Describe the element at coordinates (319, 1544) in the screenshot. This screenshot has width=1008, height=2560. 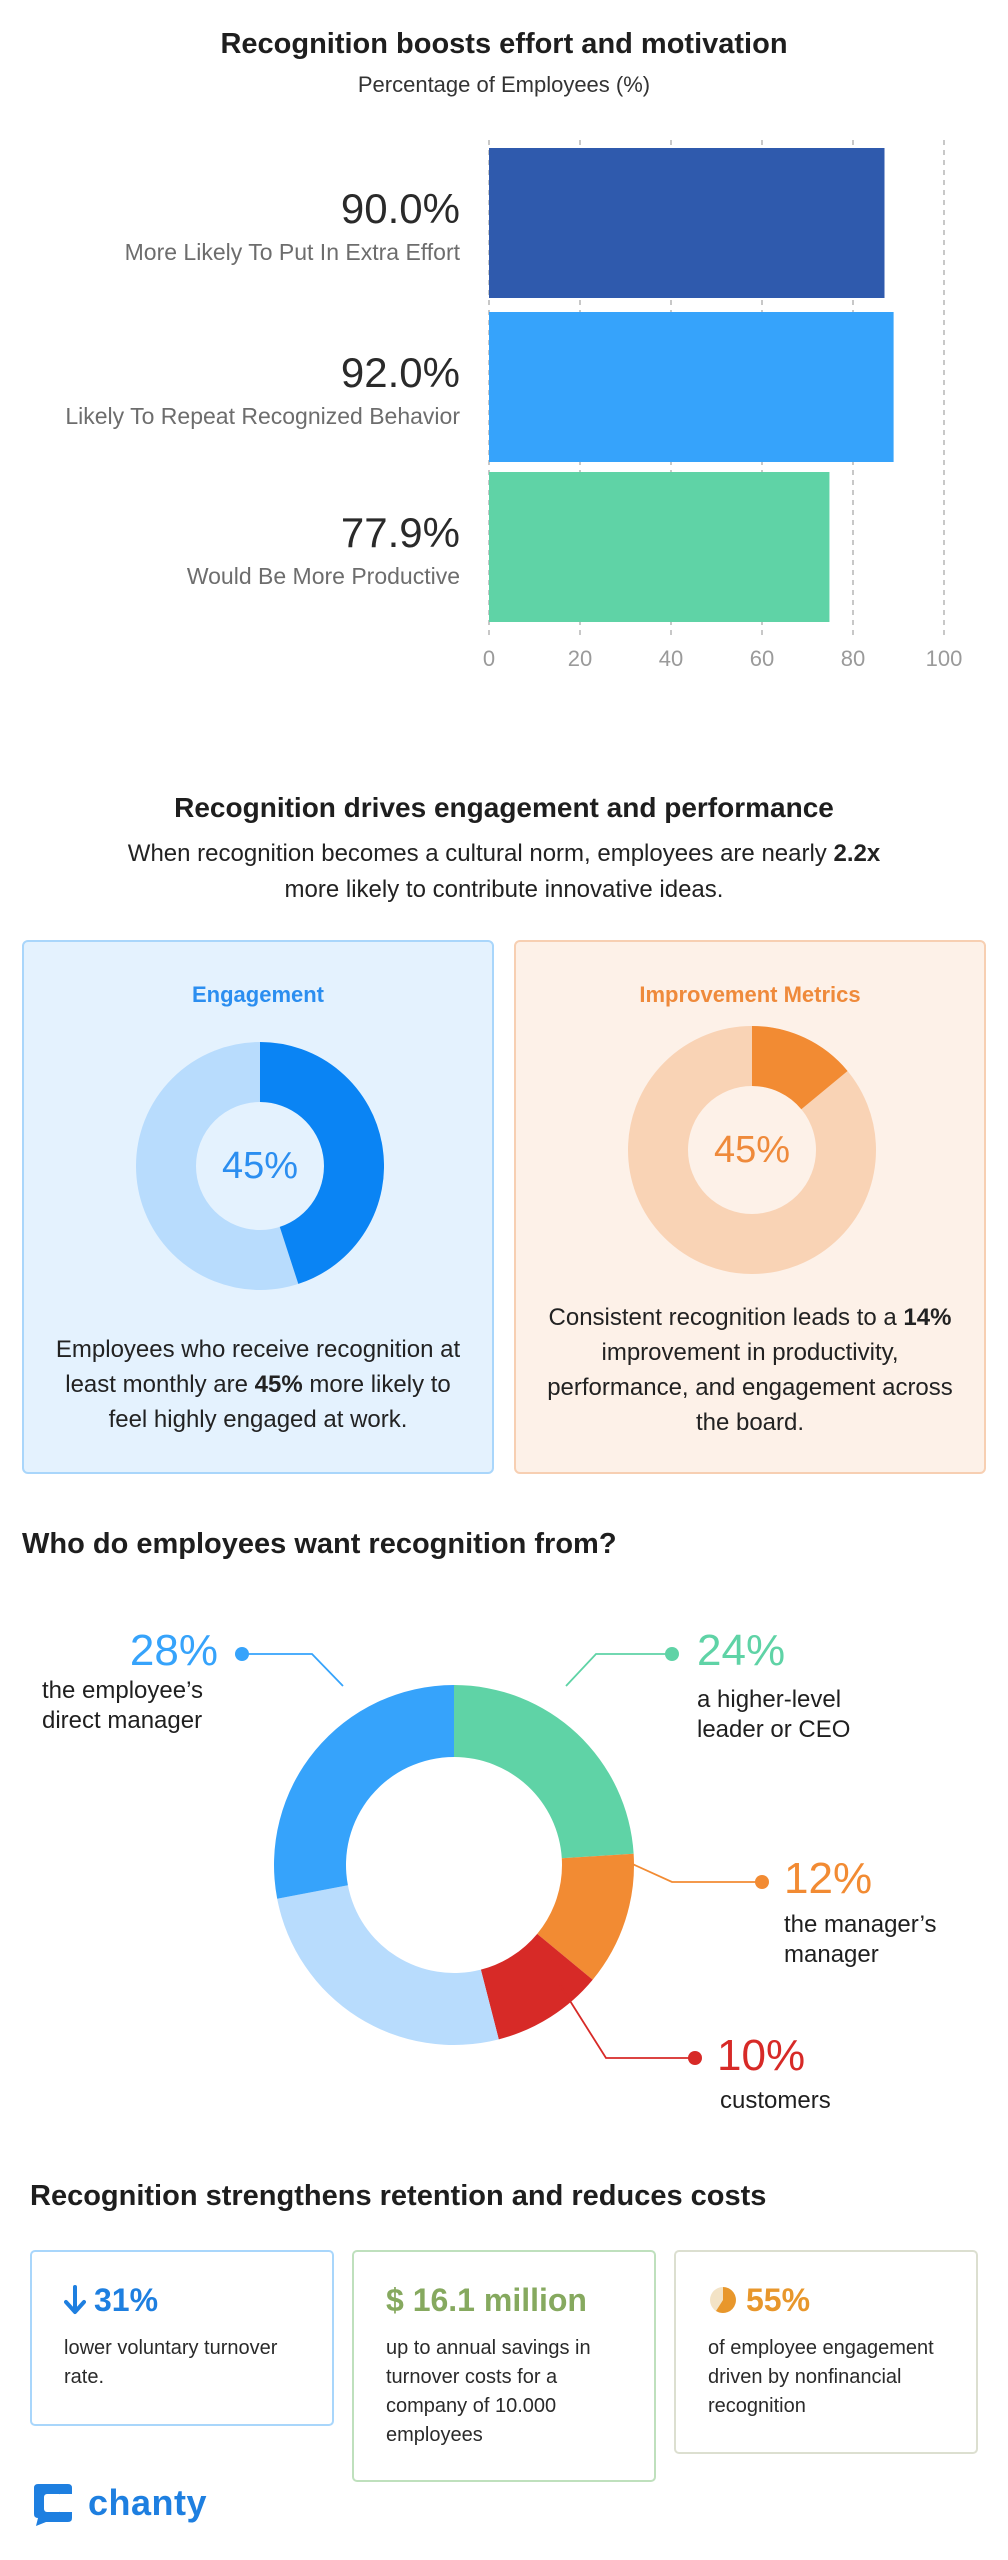
I see `pie-chart-title: Who do employees want recognition from?` at that location.